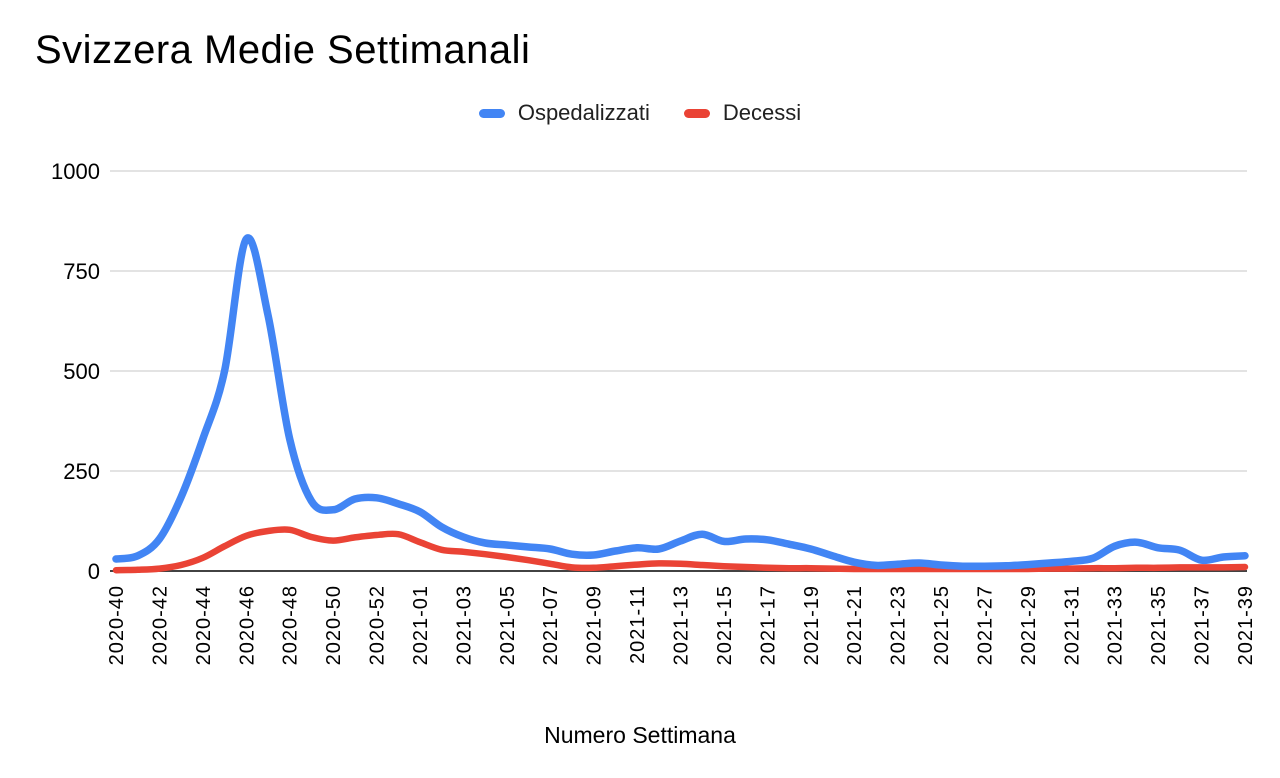 Image resolution: width=1280 pixels, height=778 pixels. Describe the element at coordinates (247, 625) in the screenshot. I see `x-tick-label: 2020-46` at that location.